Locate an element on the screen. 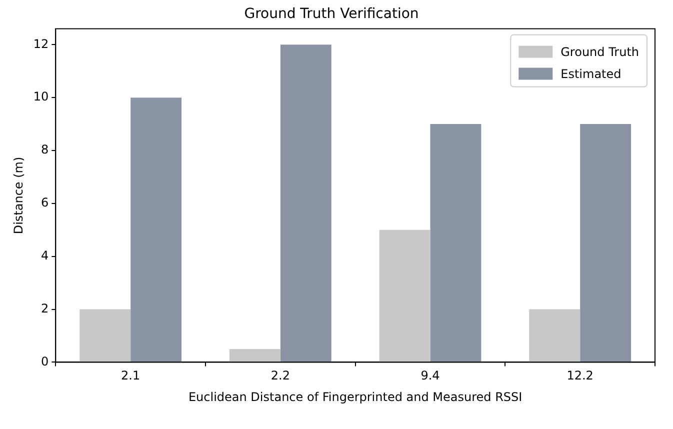 Image resolution: width=673 pixels, height=429 pixels. y-tick-label: 0 is located at coordinates (45, 361).